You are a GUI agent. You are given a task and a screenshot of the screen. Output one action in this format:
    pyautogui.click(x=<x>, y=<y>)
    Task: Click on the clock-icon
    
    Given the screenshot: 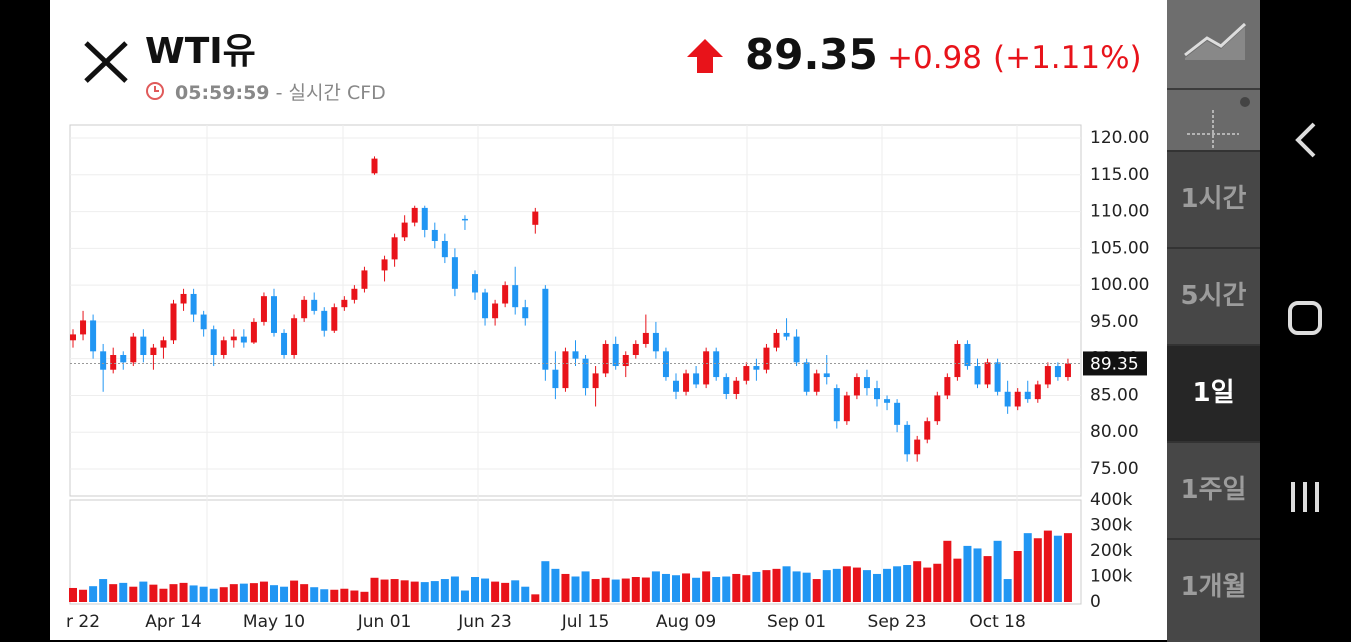 What is the action you would take?
    pyautogui.click(x=155, y=91)
    